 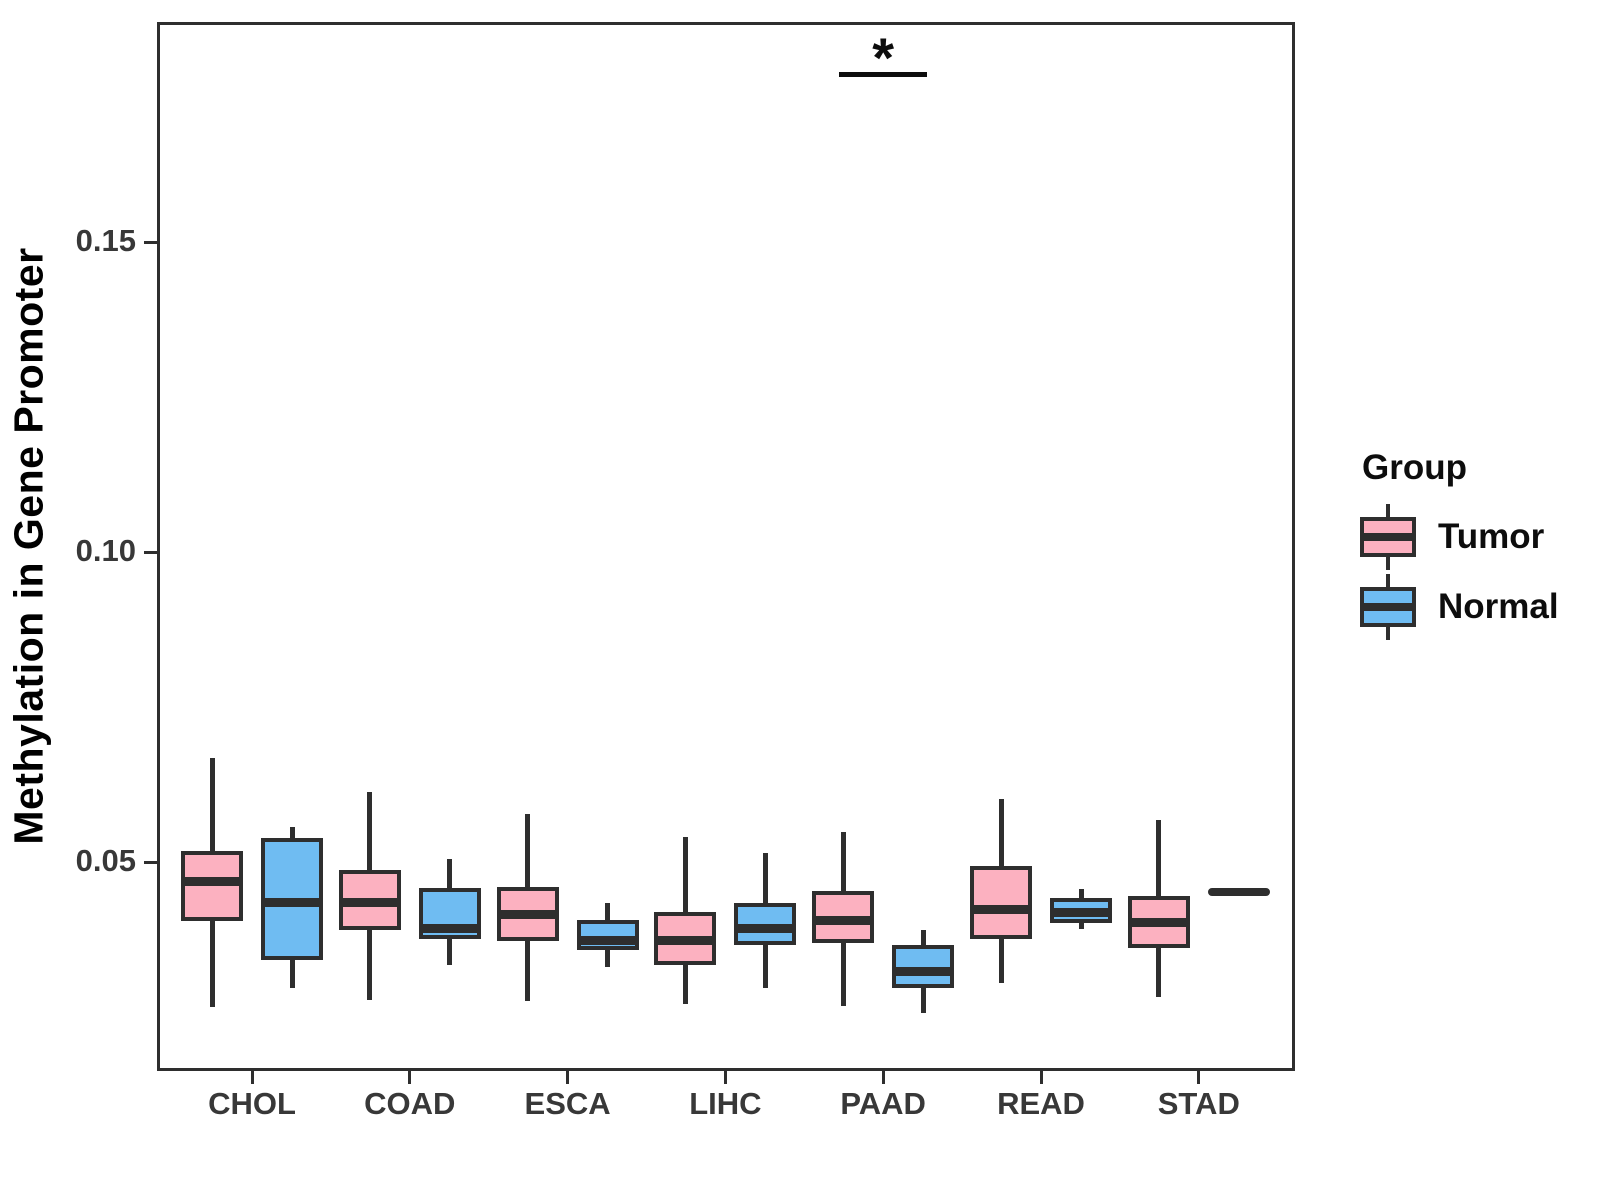 I want to click on normal-box-esca, so click(x=607, y=935).